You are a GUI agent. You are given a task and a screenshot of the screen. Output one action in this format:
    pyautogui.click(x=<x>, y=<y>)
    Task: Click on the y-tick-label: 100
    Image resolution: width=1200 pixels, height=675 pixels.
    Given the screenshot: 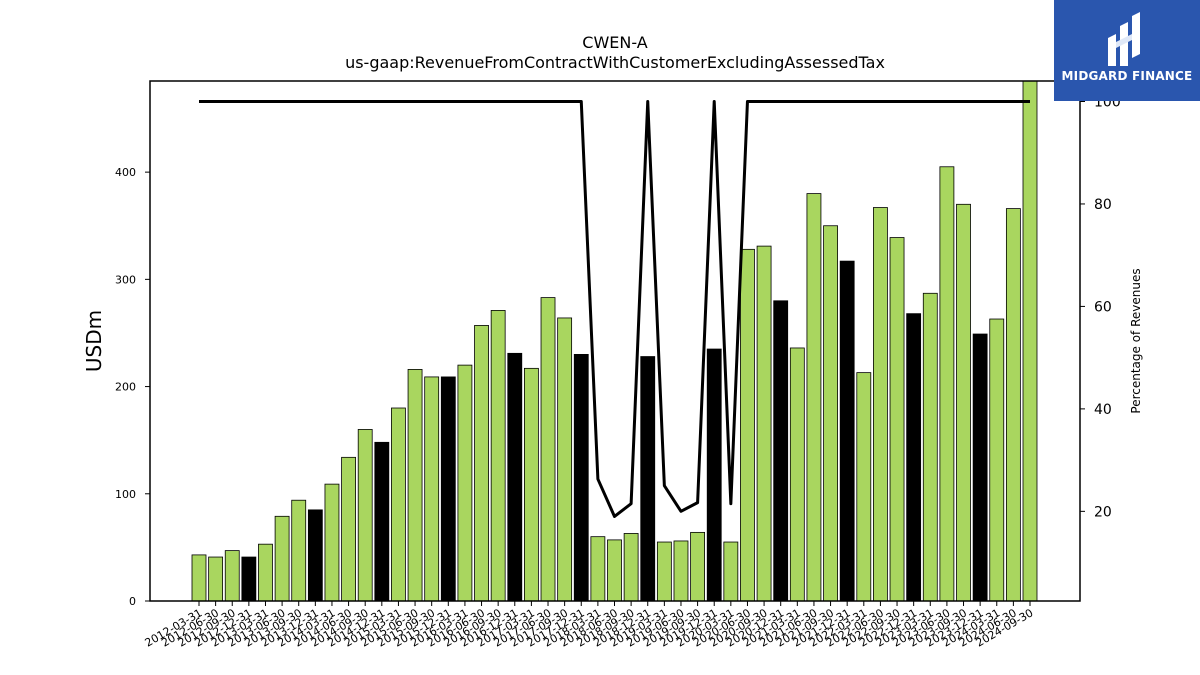 What is the action you would take?
    pyautogui.click(x=125, y=494)
    